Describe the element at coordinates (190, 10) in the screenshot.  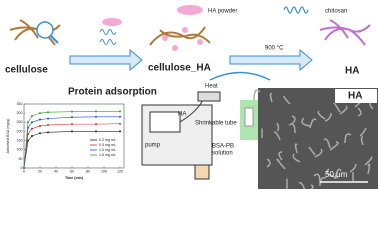
I see `ha-powder-icon` at that location.